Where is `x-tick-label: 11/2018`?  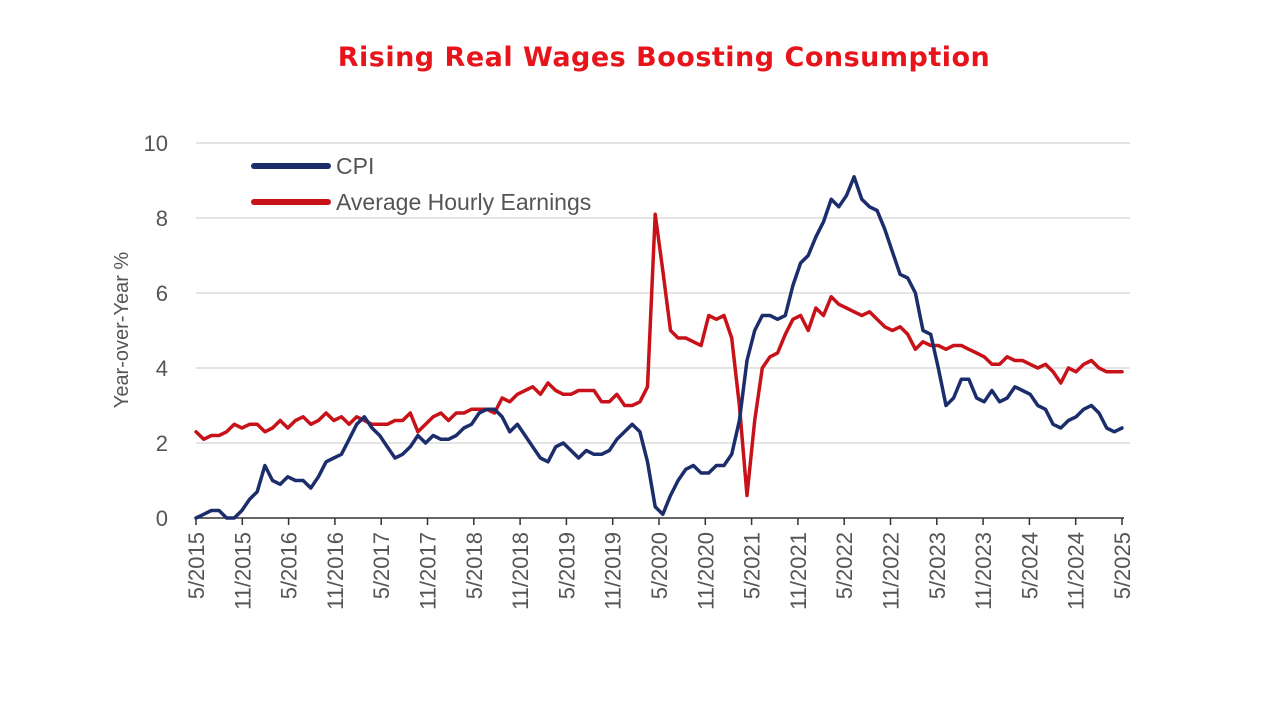 x-tick-label: 11/2018 is located at coordinates (520, 571).